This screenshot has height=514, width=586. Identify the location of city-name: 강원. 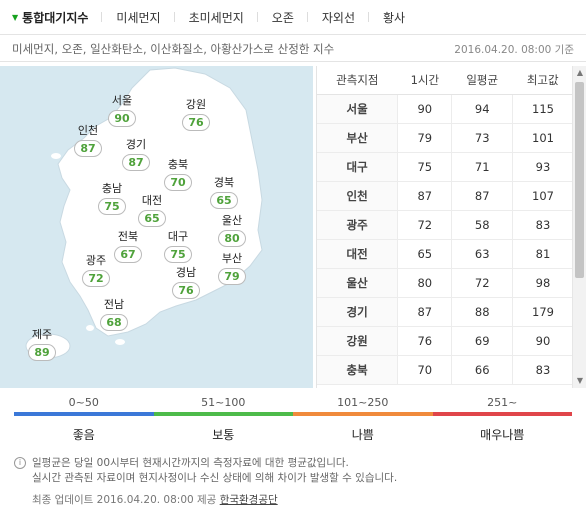
(196, 104).